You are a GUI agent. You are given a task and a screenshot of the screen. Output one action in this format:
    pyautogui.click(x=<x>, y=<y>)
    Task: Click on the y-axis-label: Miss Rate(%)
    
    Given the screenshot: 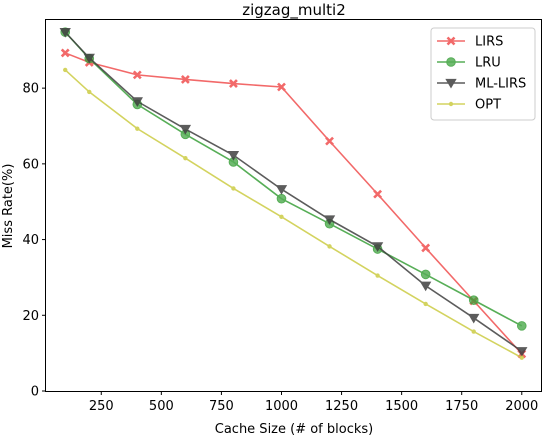 What is the action you would take?
    pyautogui.click(x=8, y=206)
    